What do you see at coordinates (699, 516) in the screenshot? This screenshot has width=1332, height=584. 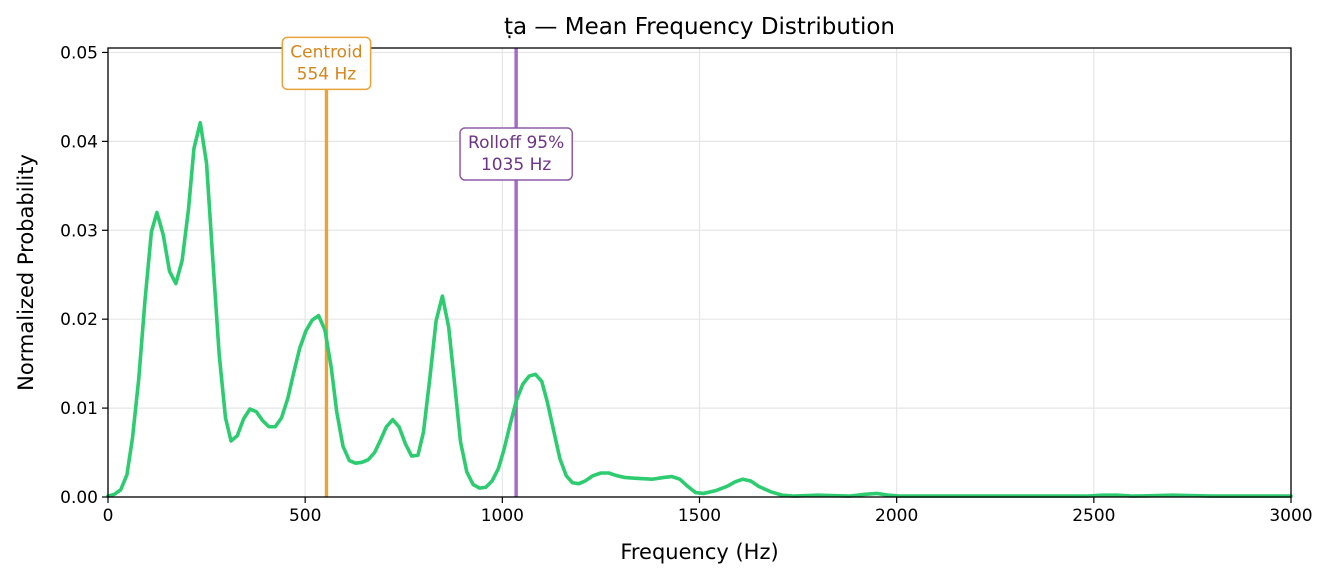 I see `x-tick-label: 1500` at bounding box center [699, 516].